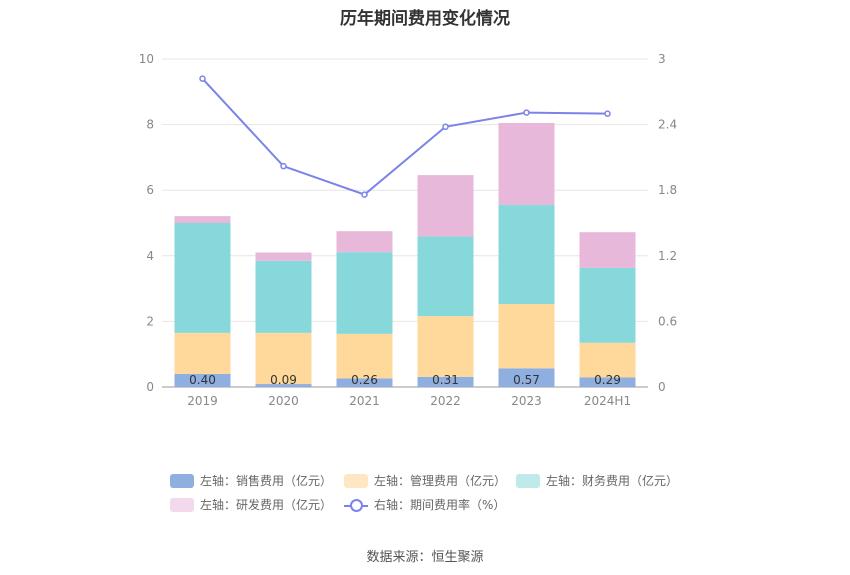 This screenshot has width=850, height=575. Describe the element at coordinates (667, 125) in the screenshot. I see `right-axis-tick-label: 2.4` at that location.